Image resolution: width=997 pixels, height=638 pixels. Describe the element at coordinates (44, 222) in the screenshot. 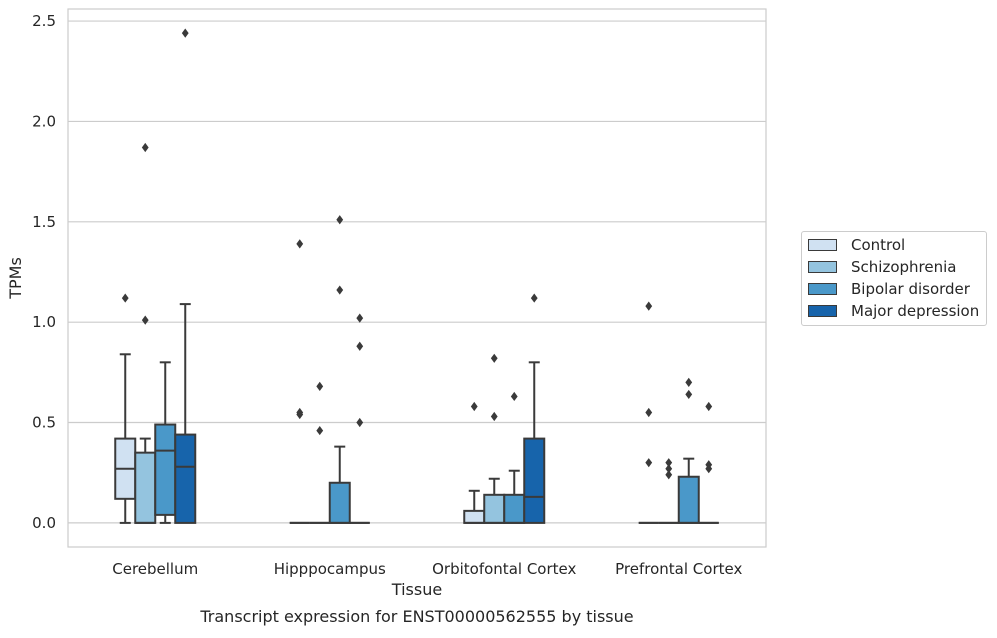

I see `y-tick-label: 1.5` at that location.